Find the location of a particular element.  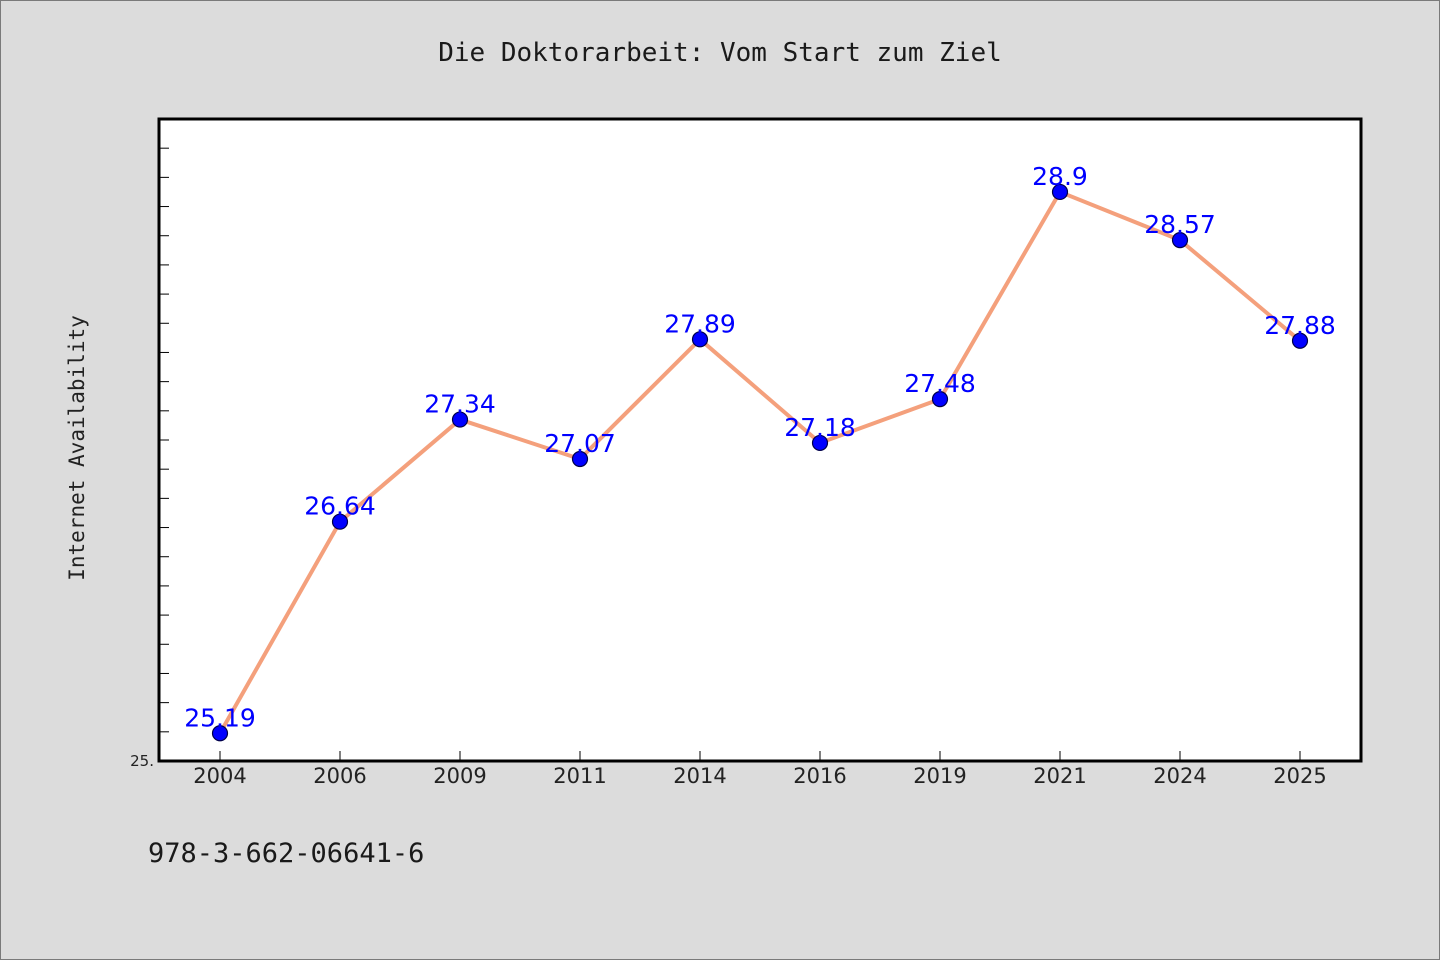

data-label: 27.48 is located at coordinates (940, 383).